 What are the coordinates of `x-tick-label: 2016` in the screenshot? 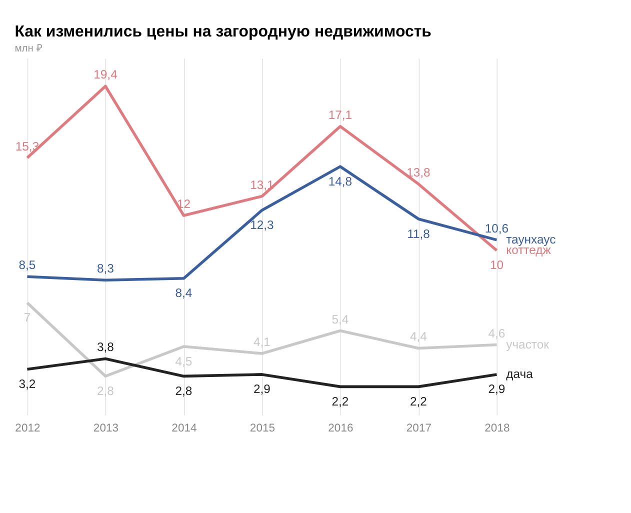 It's located at (341, 428).